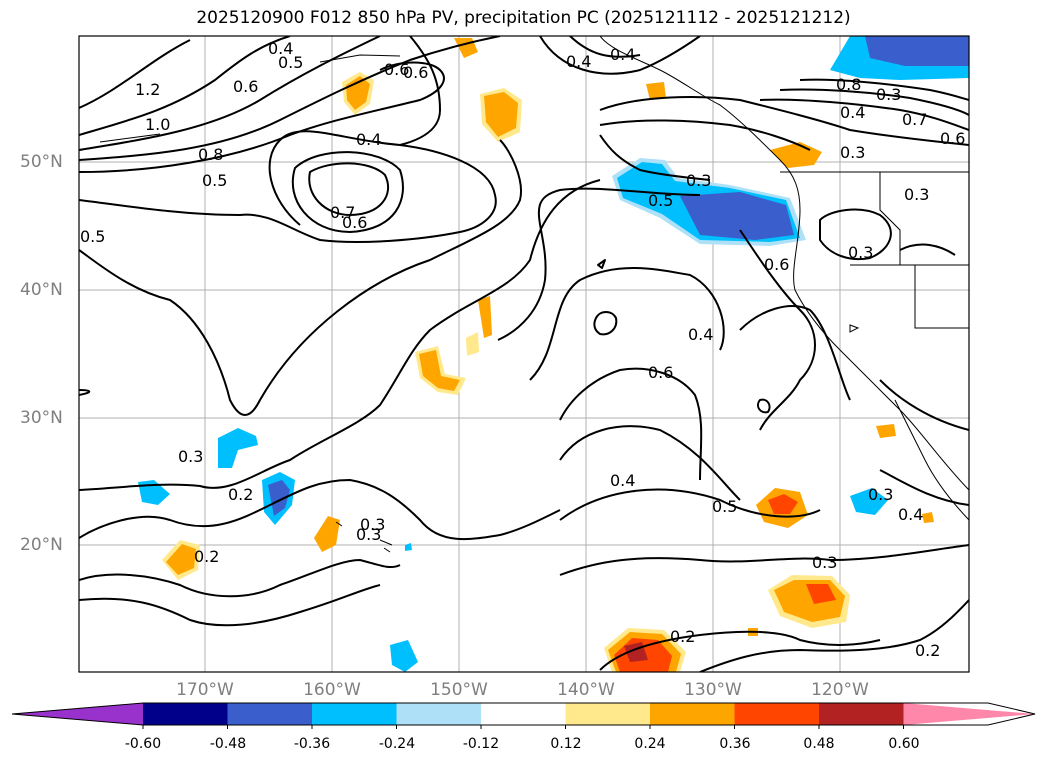  Describe the element at coordinates (228, 744) in the screenshot. I see `colorbar-tick-label: -0.48` at that location.